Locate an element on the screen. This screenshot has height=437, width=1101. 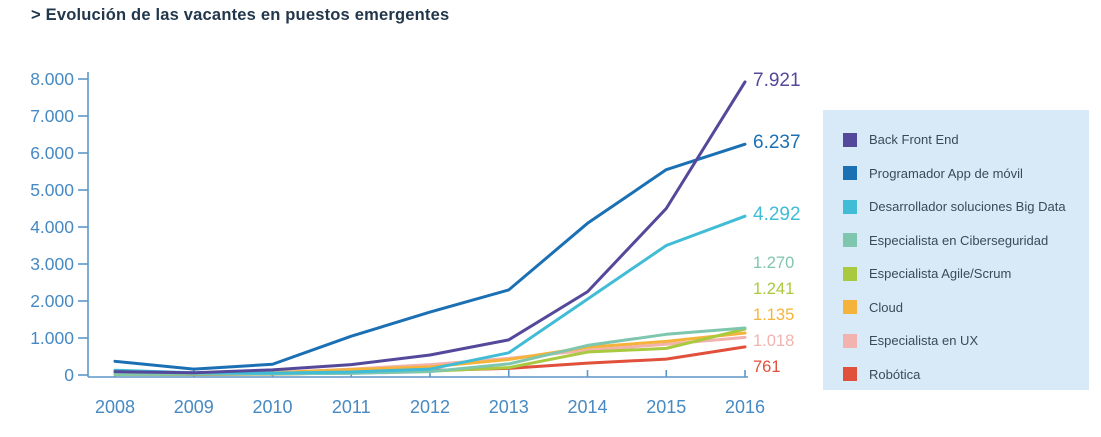
y-tick-label: 6.000 is located at coordinates (52, 153).